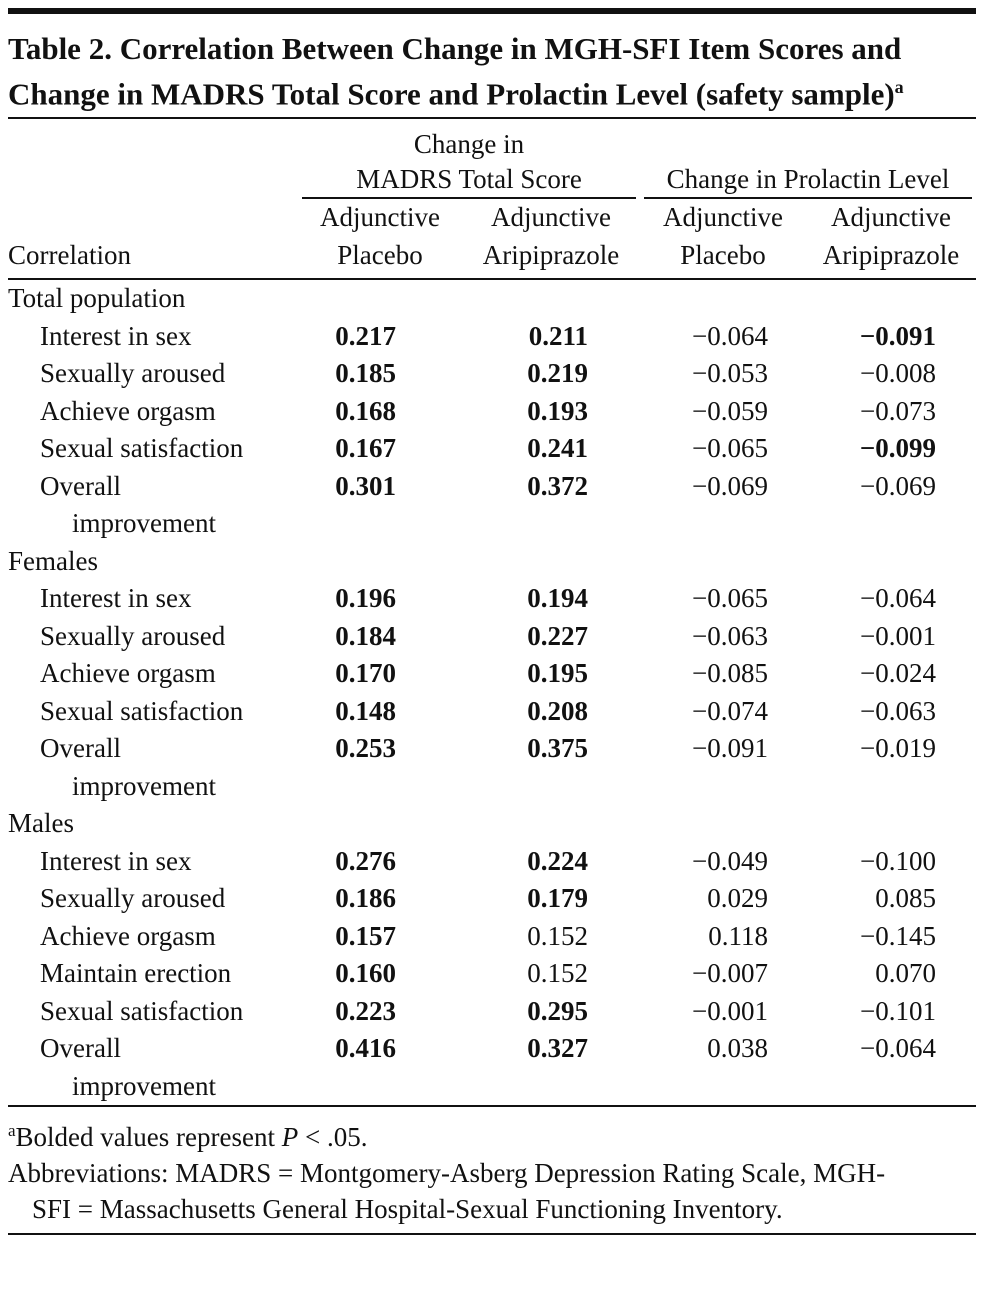  I want to click on value-cell: −0.101, so click(898, 1010).